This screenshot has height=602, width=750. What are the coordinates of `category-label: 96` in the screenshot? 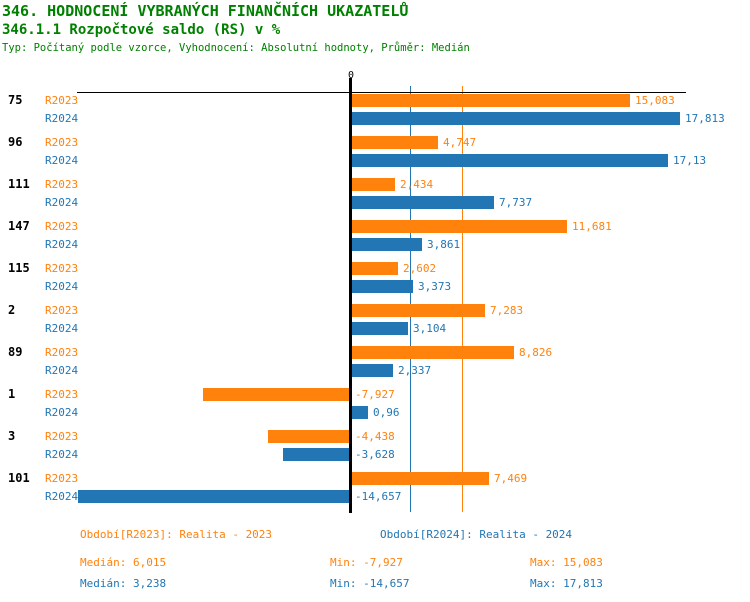 It's located at (15, 142).